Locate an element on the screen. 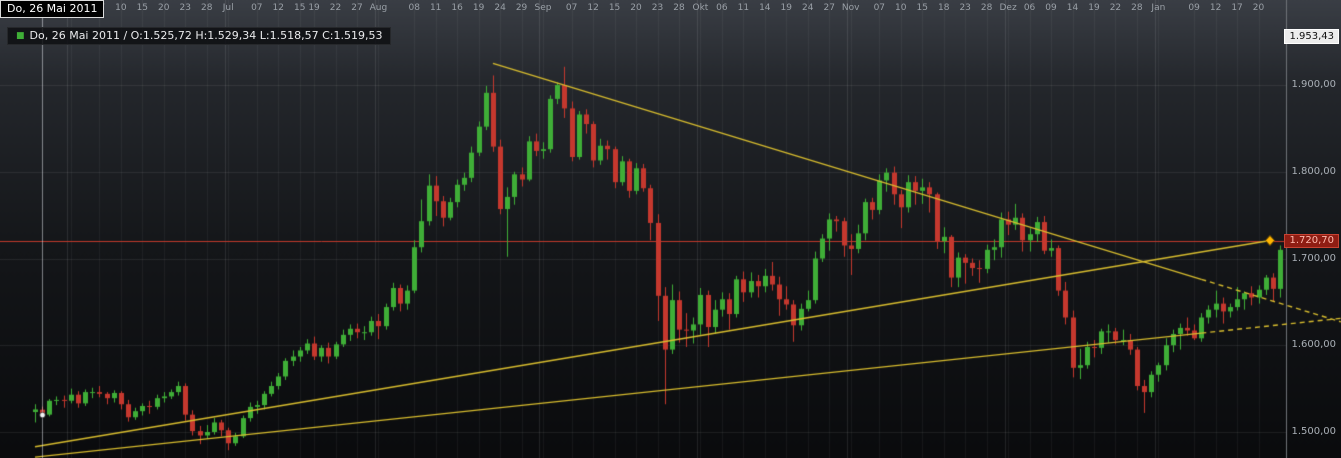 The image size is (1341, 458). alert-price-badge: 1.720,70 is located at coordinates (1311, 240).